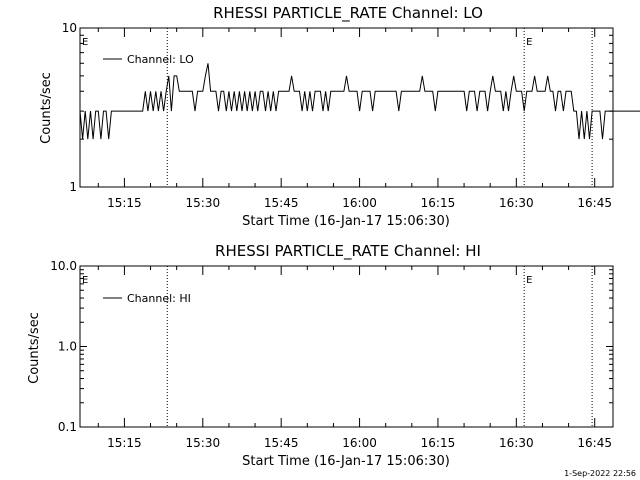  I want to click on lo-y-axis-label: Counts/sec, so click(46, 108).